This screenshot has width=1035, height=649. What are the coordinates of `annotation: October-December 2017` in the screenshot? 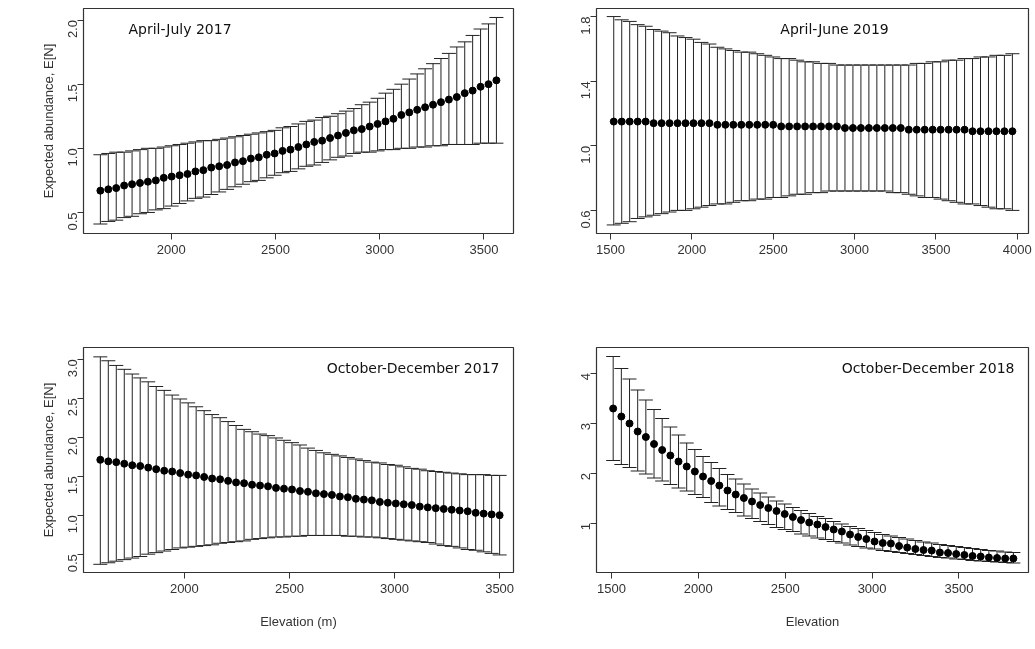 It's located at (413, 367).